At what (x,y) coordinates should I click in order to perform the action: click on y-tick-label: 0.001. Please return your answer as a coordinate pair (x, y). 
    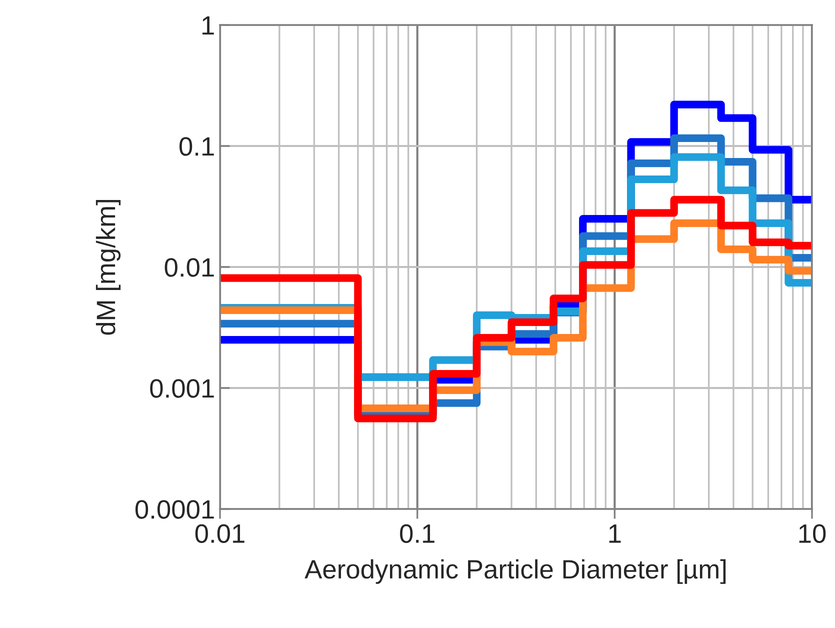
    Looking at the image, I should click on (182, 388).